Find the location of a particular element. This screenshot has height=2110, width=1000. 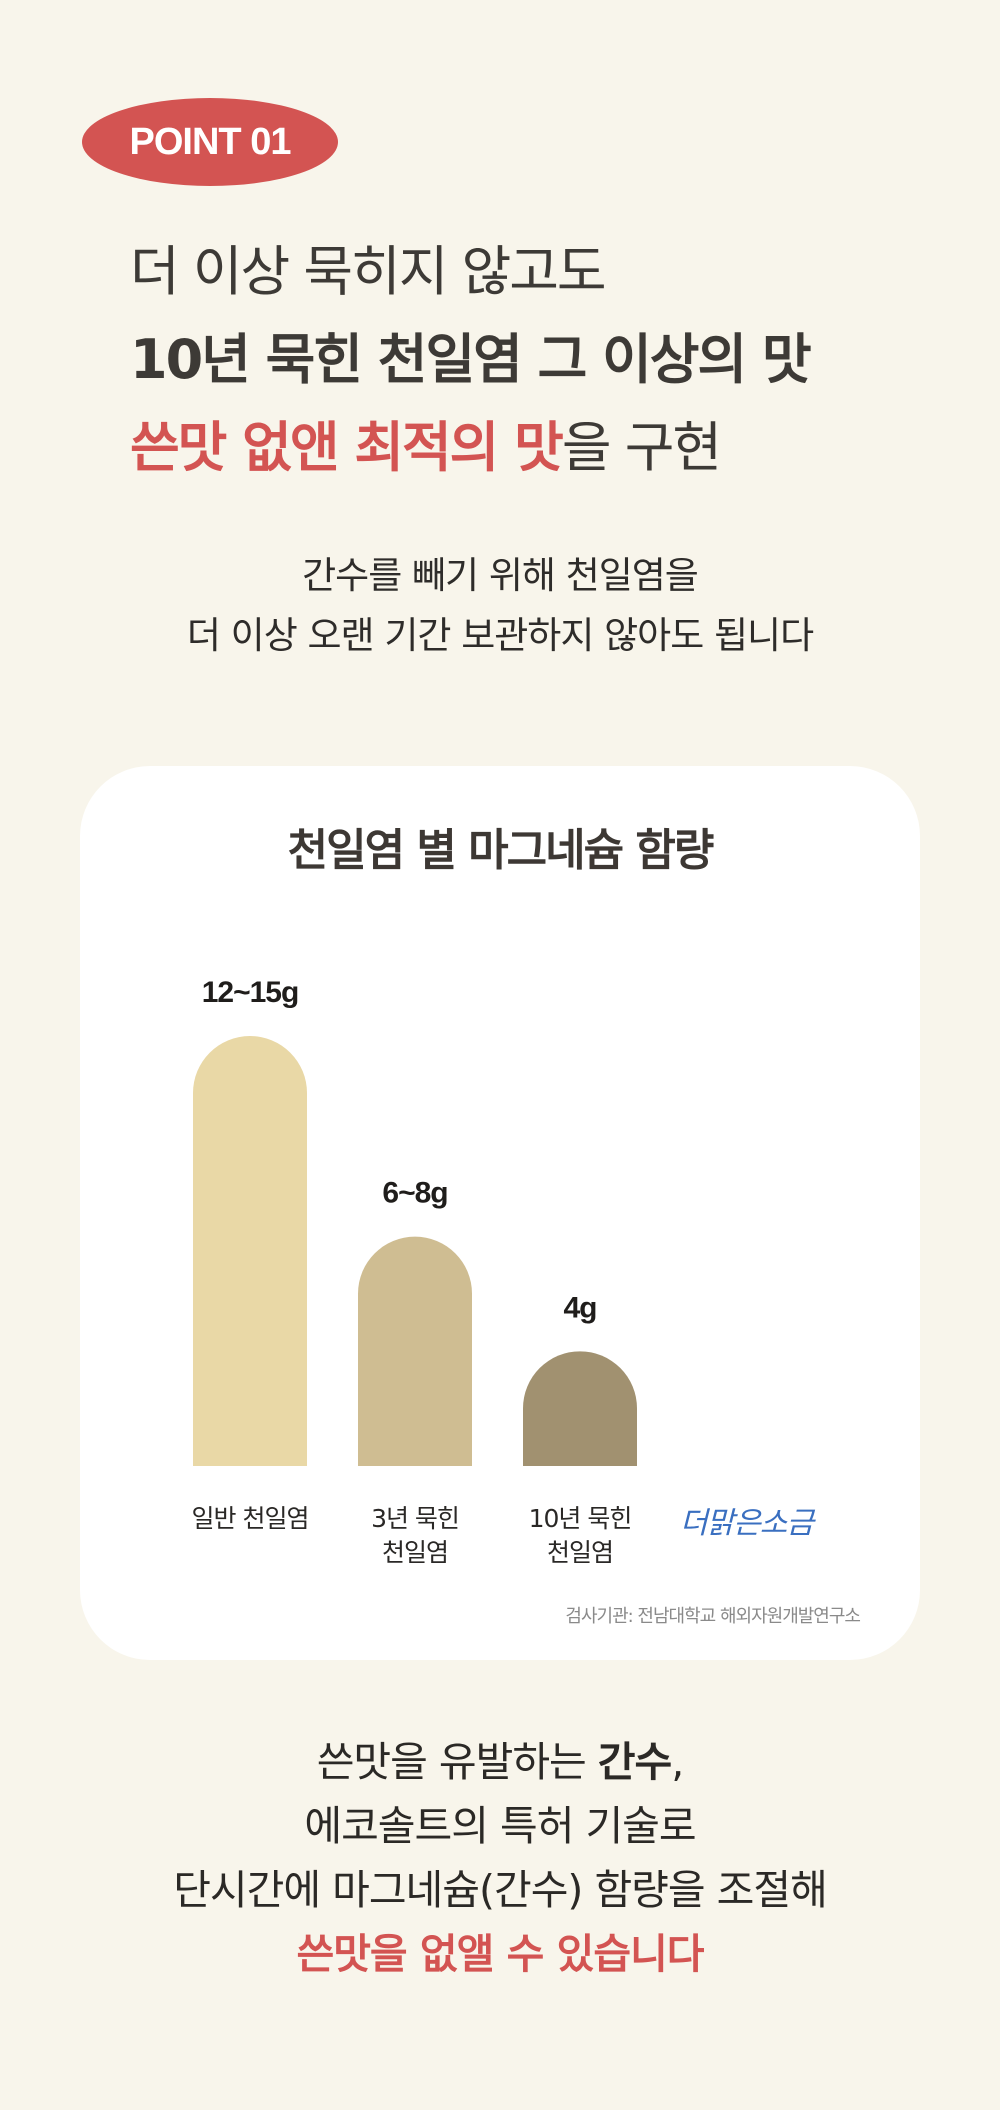

bar-value-label-1: 12~15g is located at coordinates (250, 992).